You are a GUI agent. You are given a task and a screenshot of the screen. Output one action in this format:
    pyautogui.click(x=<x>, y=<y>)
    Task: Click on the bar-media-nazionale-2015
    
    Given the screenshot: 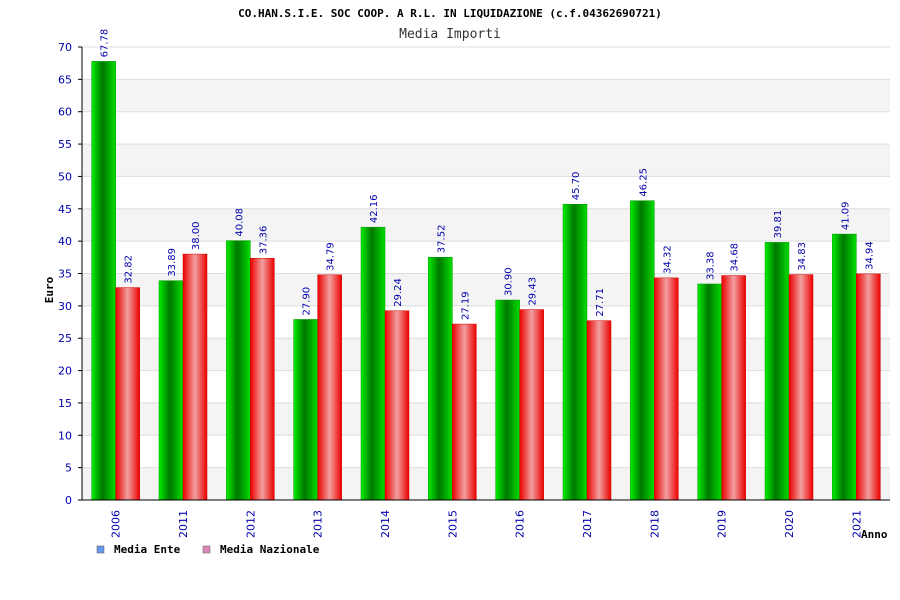 What is the action you would take?
    pyautogui.click(x=464, y=412)
    